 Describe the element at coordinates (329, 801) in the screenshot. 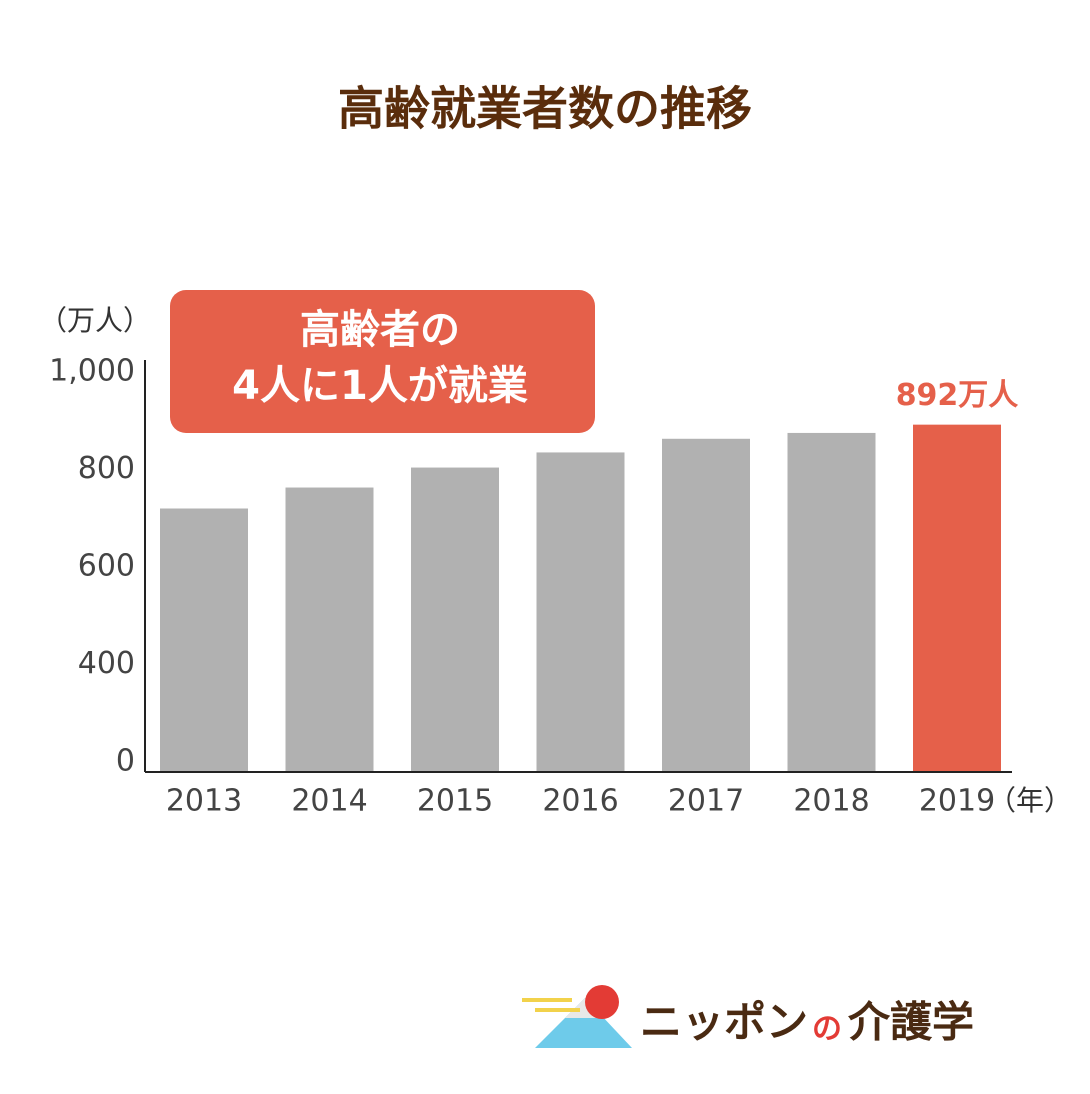

I see `x-tick-label: 2014` at that location.